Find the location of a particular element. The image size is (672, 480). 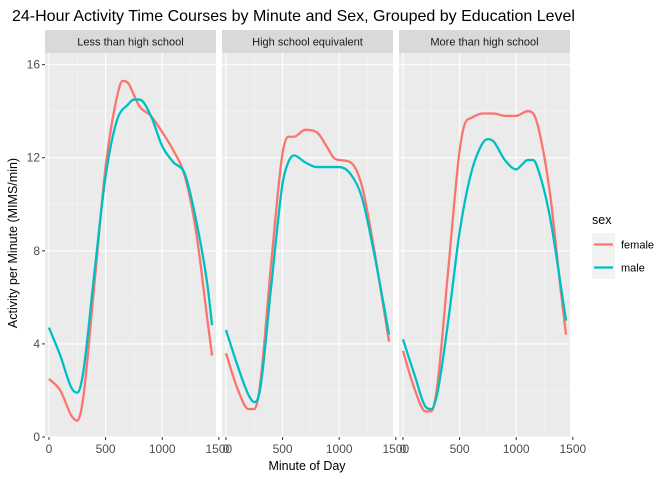

series-line-female is located at coordinates (307, 269).